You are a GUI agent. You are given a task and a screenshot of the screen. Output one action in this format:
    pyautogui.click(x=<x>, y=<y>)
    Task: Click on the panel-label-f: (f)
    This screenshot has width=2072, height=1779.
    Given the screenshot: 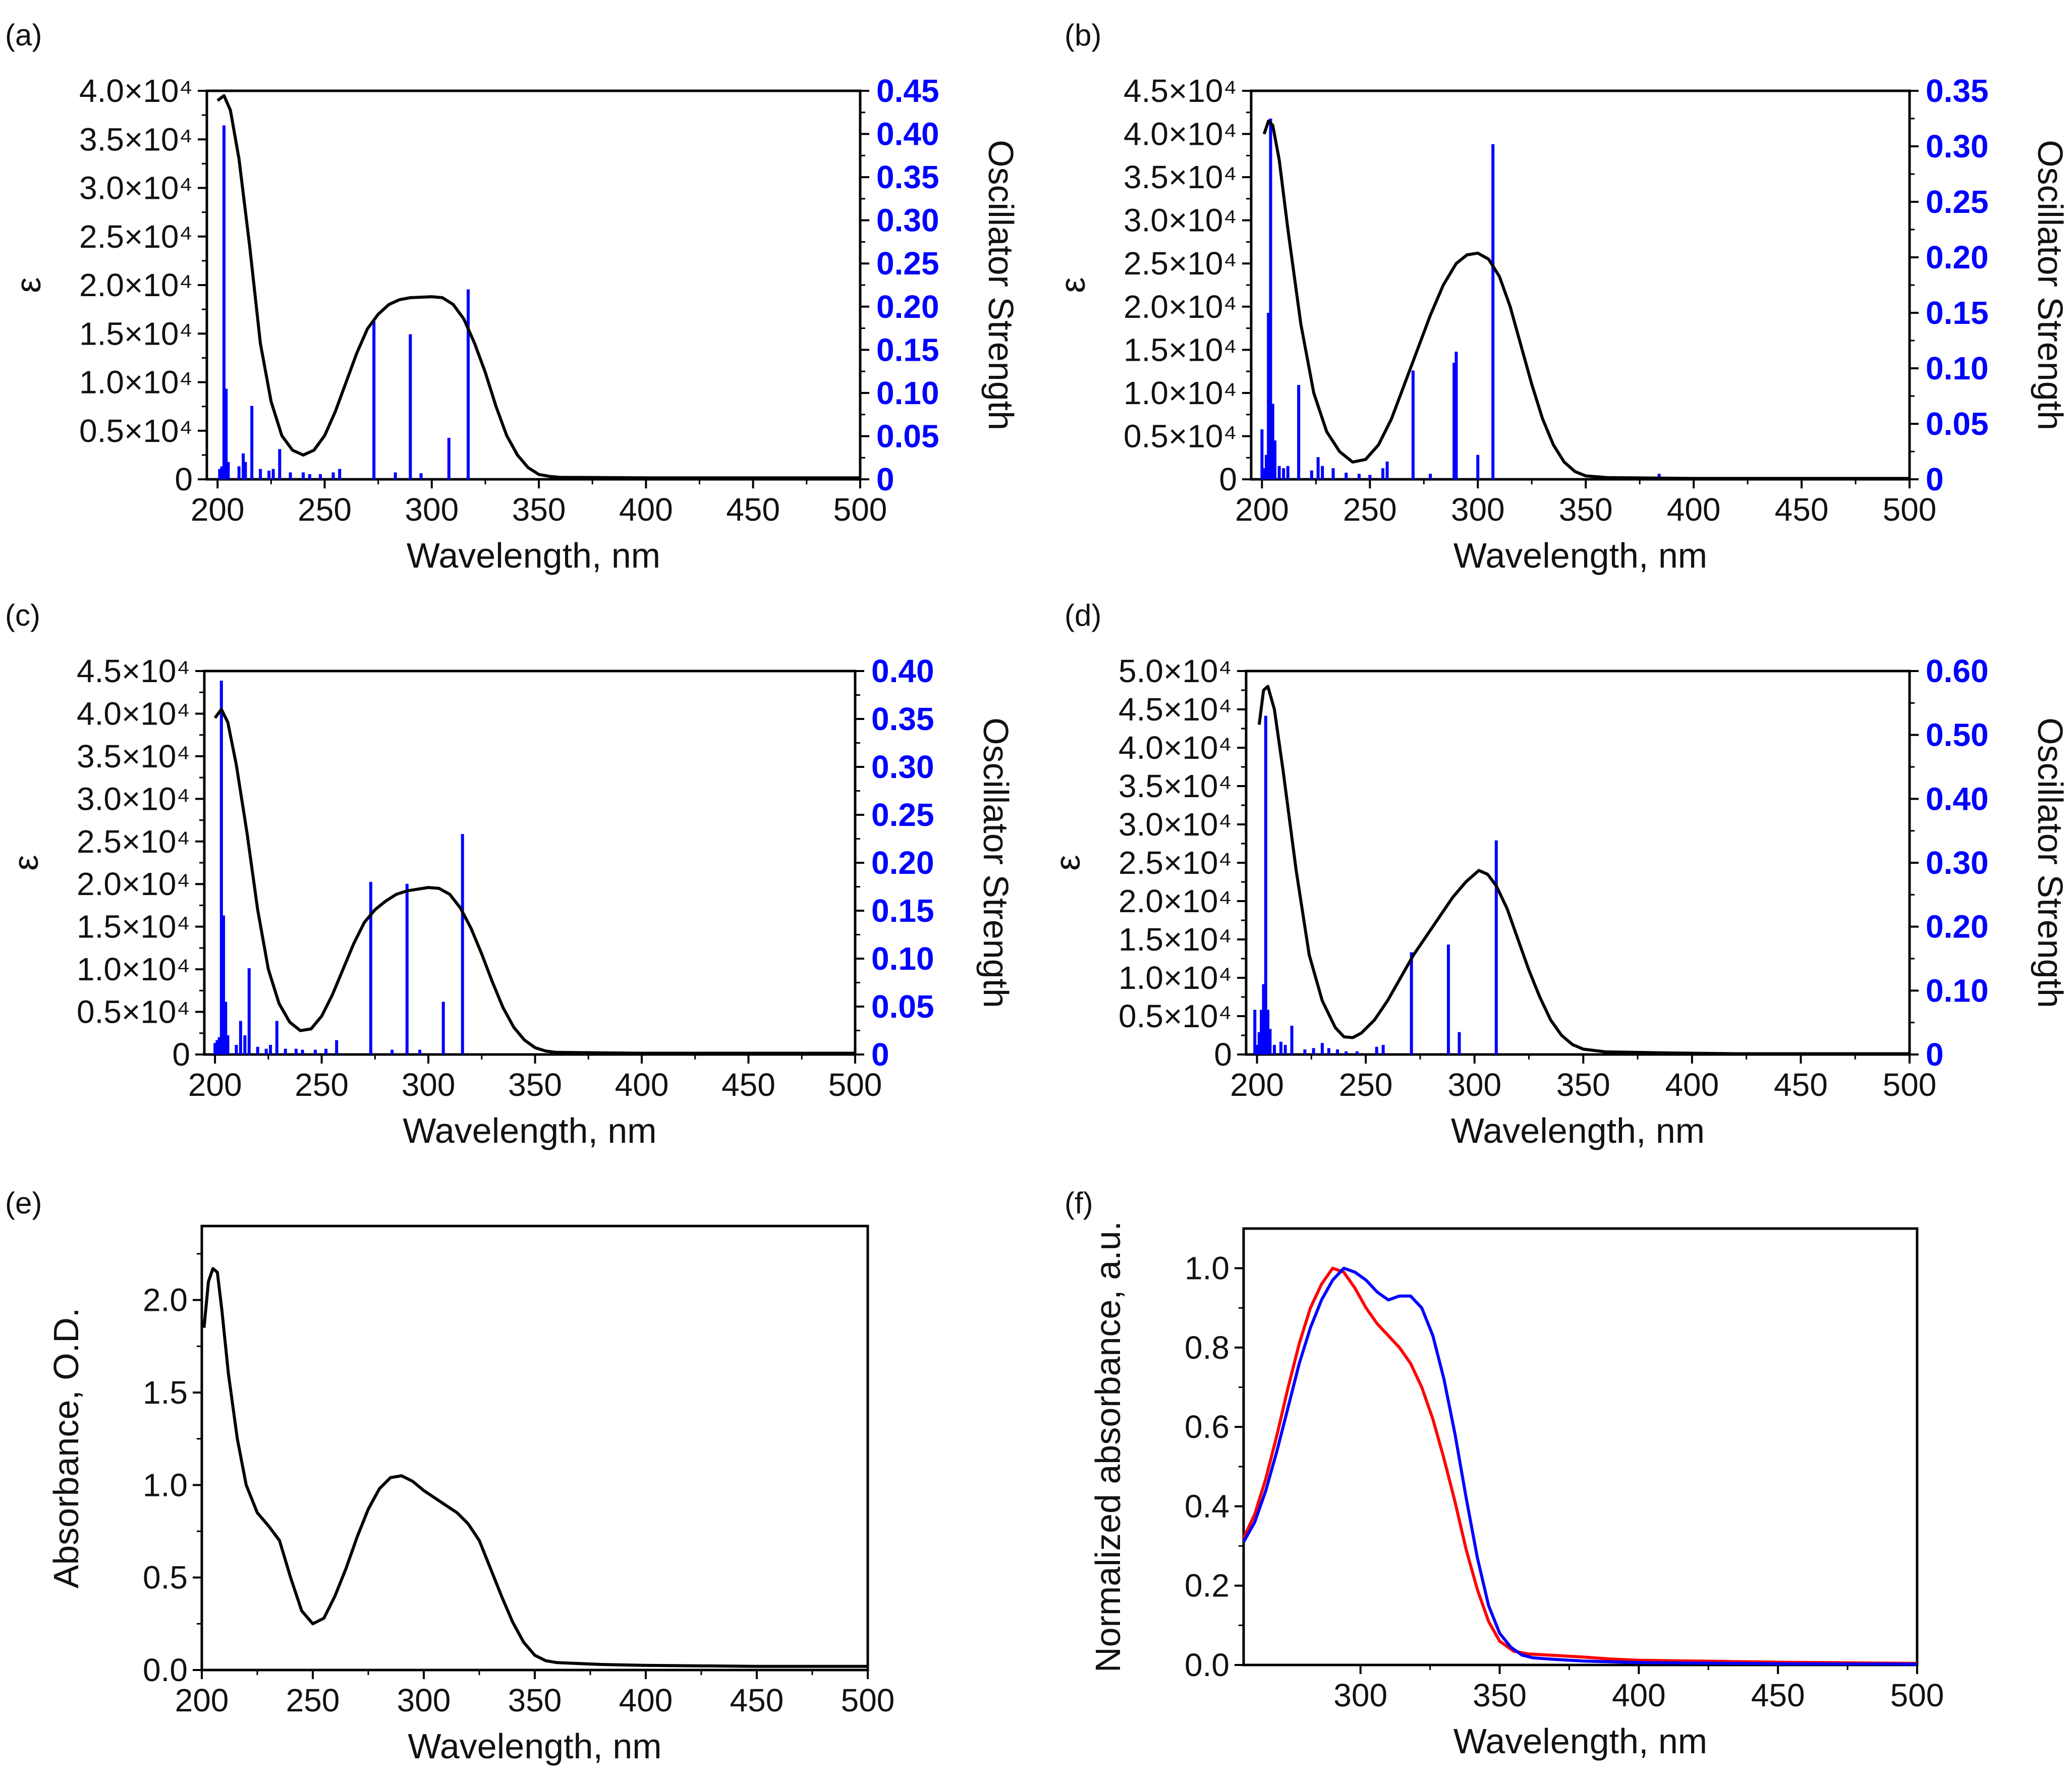 What is the action you would take?
    pyautogui.click(x=1079, y=1203)
    